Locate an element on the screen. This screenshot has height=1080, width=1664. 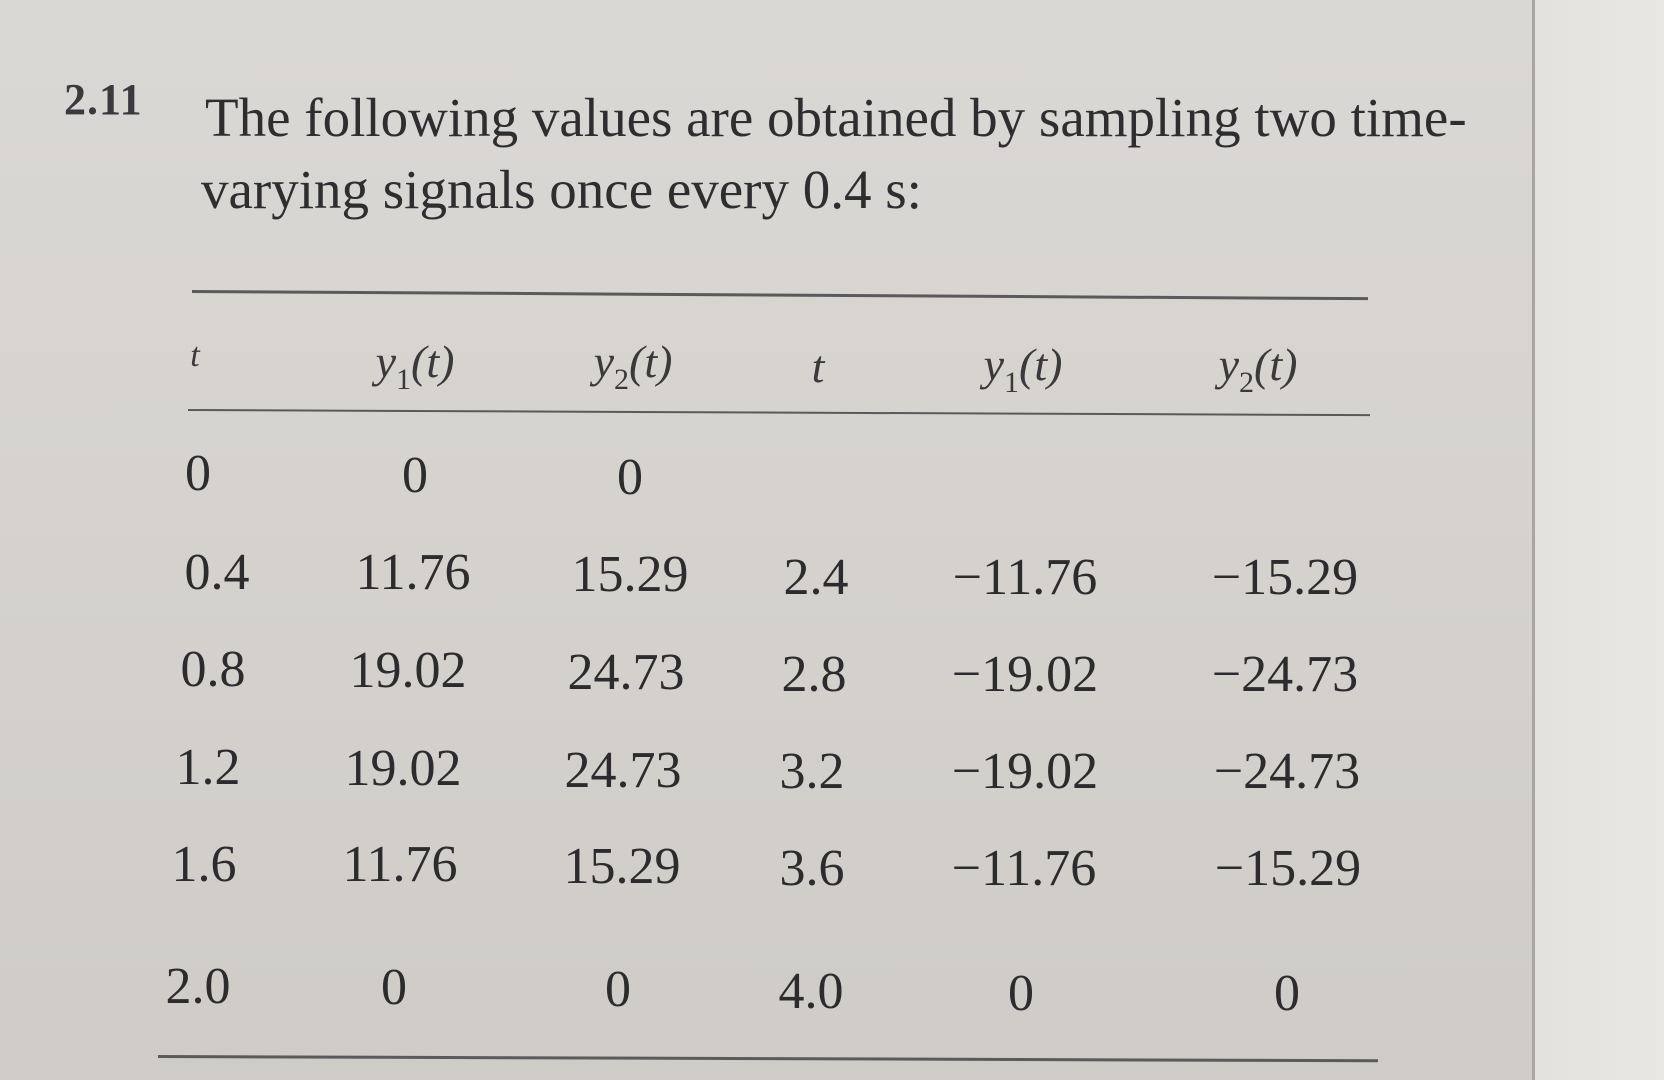
header-y2-right: y2(t) is located at coordinates (1258, 369).